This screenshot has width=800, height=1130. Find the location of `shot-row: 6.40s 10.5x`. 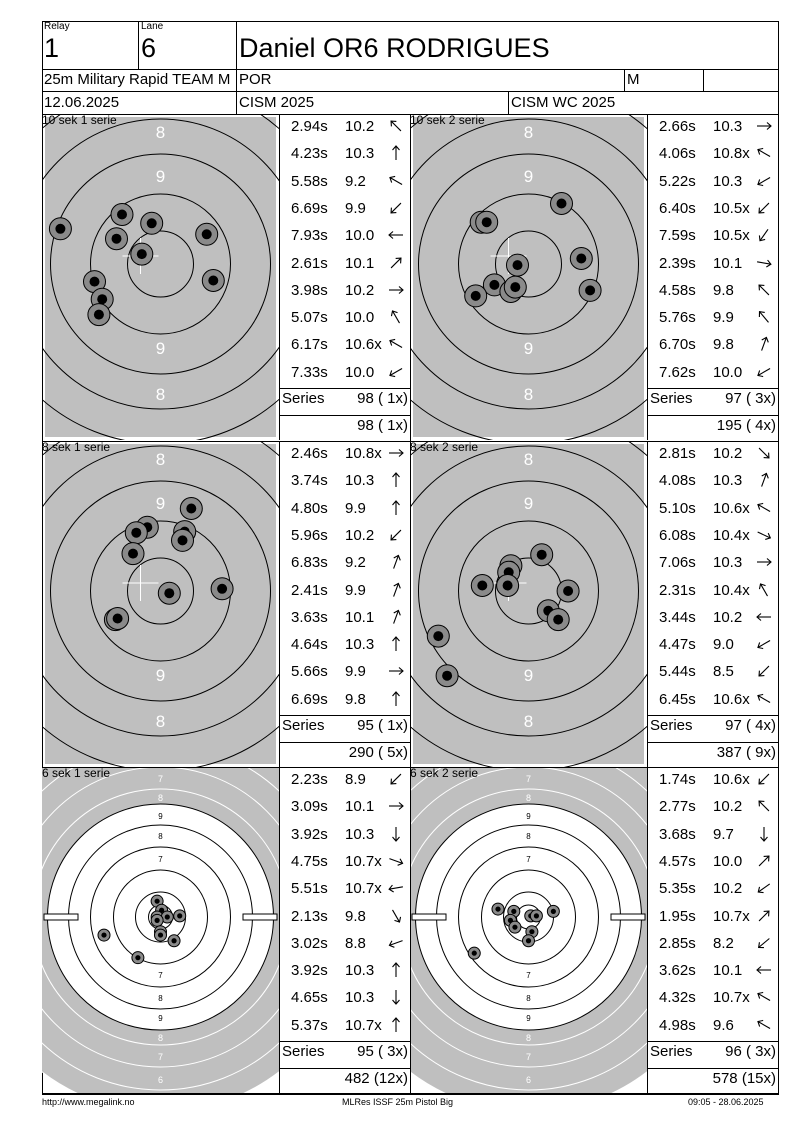

shot-row: 6.40s 10.5x is located at coordinates (712, 210).